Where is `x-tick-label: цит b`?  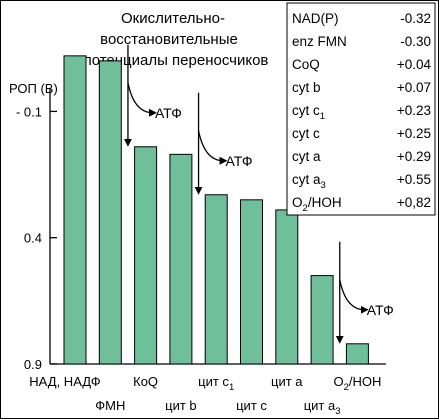 x-tick-label: цит b is located at coordinates (181, 405).